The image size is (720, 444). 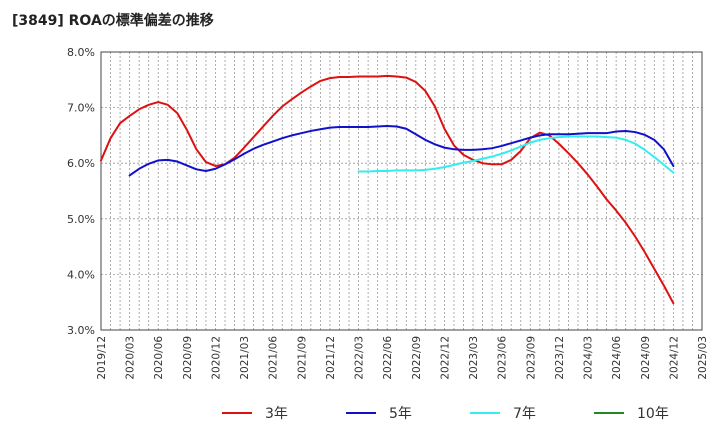 What do you see at coordinates (81, 52) in the screenshot?
I see `y-tick-label: 8.0%` at bounding box center [81, 52].